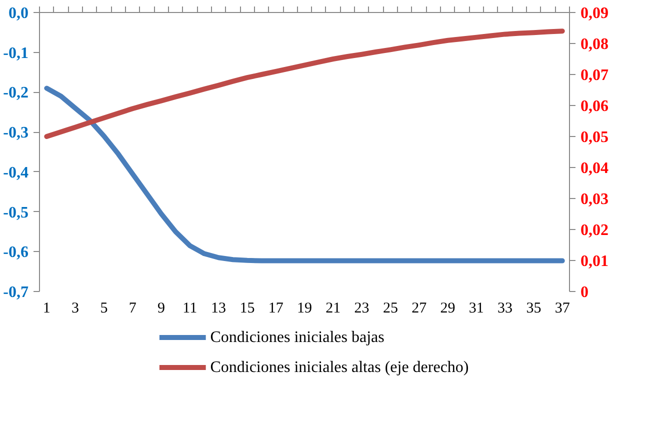 The height and width of the screenshot is (424, 656). Describe the element at coordinates (594, 261) in the screenshot. I see `y2-tick-label: 0,01` at that location.